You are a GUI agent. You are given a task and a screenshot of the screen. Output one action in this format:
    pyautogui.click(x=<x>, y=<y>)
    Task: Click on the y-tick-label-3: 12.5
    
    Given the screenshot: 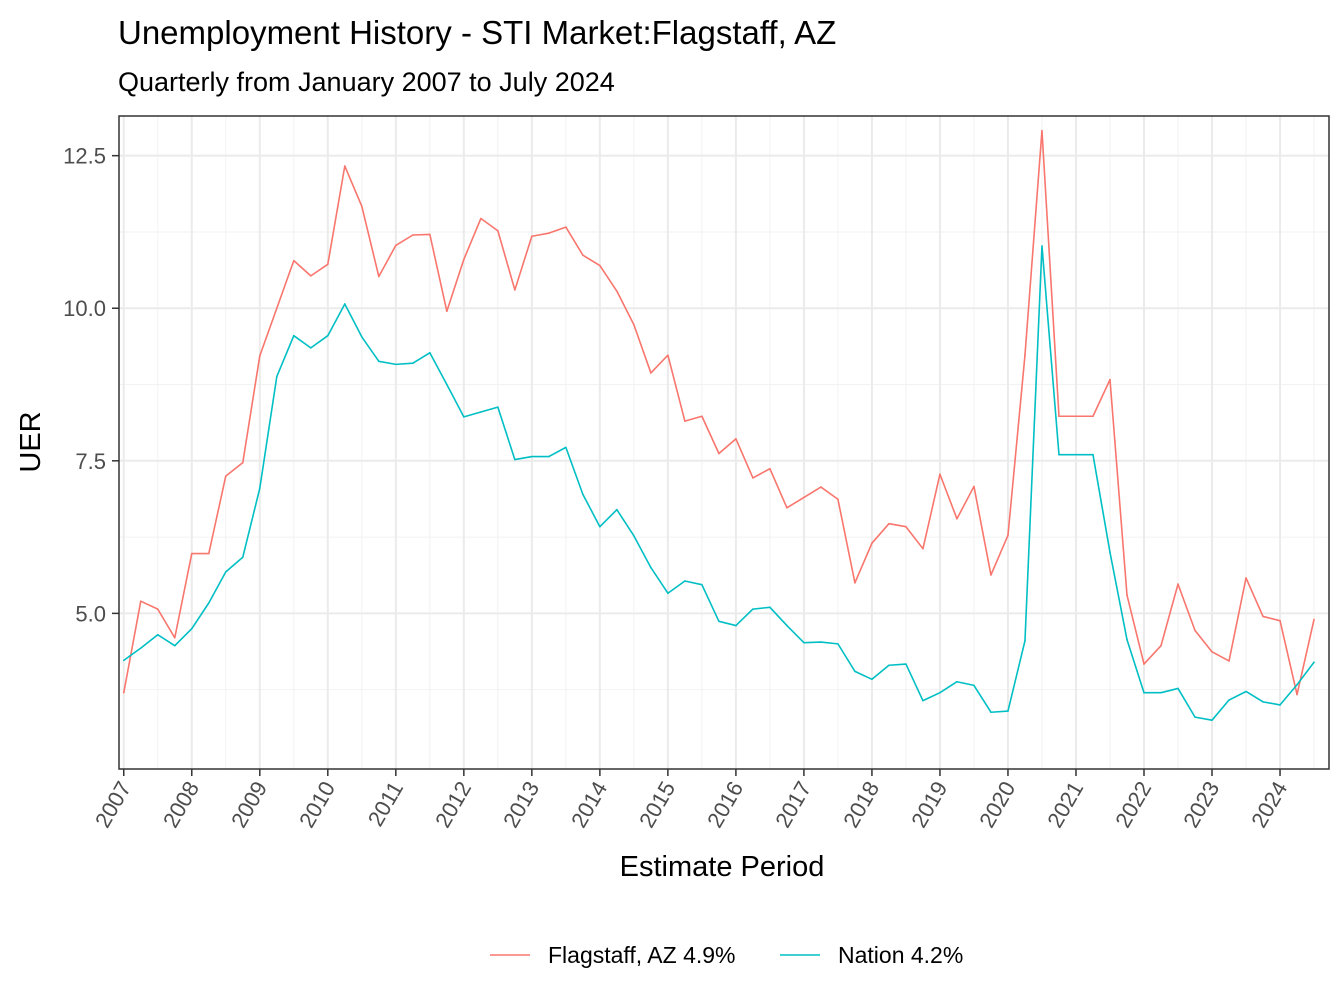 What is the action you would take?
    pyautogui.click(x=84, y=156)
    